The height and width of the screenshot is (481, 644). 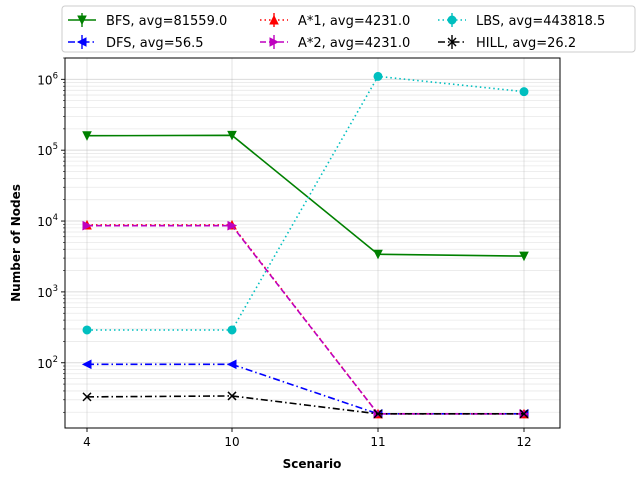 I want to click on legend-label: A*2, avg=4231.0, so click(x=354, y=43).